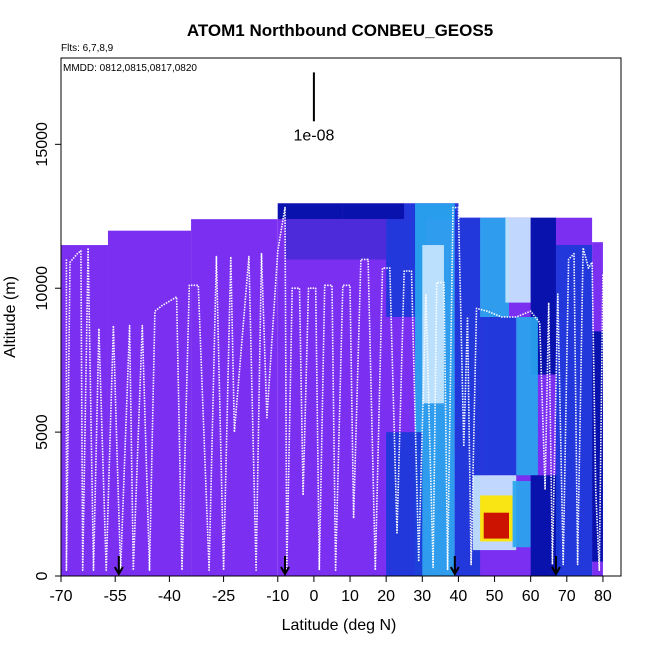 The image size is (650, 650). Describe the element at coordinates (10, 317) in the screenshot. I see `y-axis-label: Altitude (m)` at that location.